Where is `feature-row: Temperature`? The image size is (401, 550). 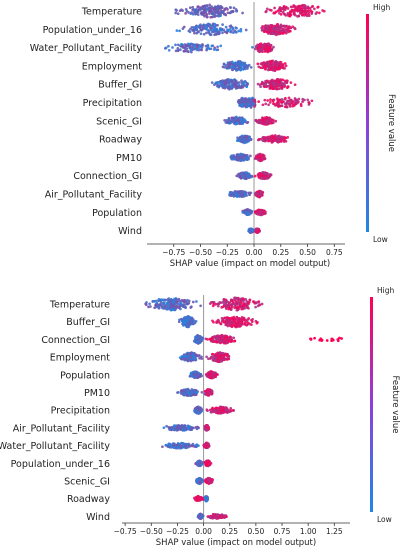 feature-row: Temperature is located at coordinates (203, 11).